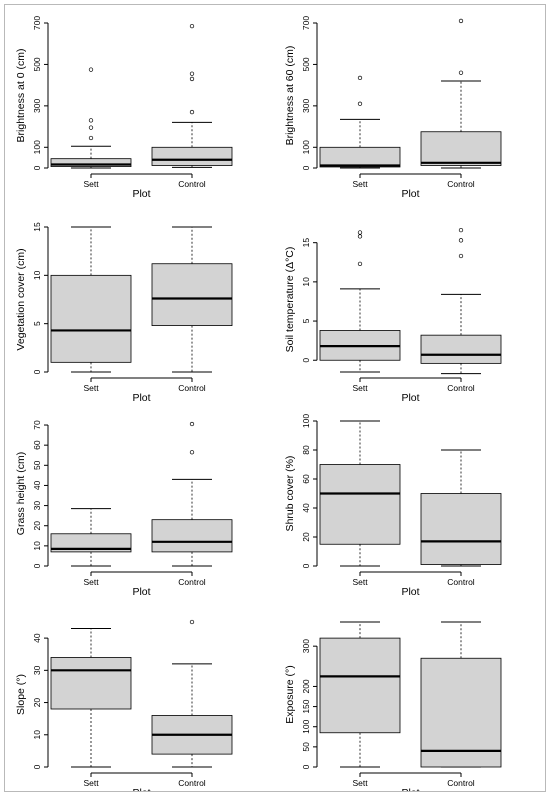 This screenshot has height=797, width=550. I want to click on y-tick-label: 70, so click(37, 425).